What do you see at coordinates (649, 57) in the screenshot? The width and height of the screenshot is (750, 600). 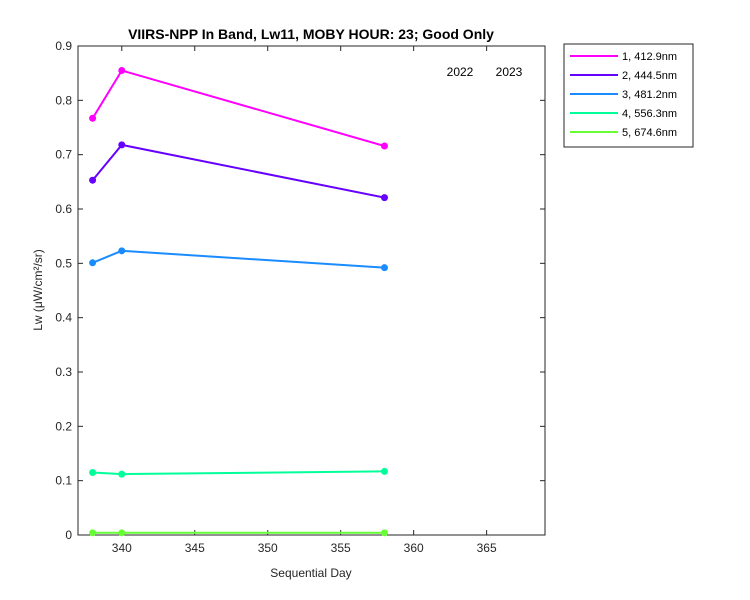 I see `legend-label-1: 1, 412.9nm` at bounding box center [649, 57].